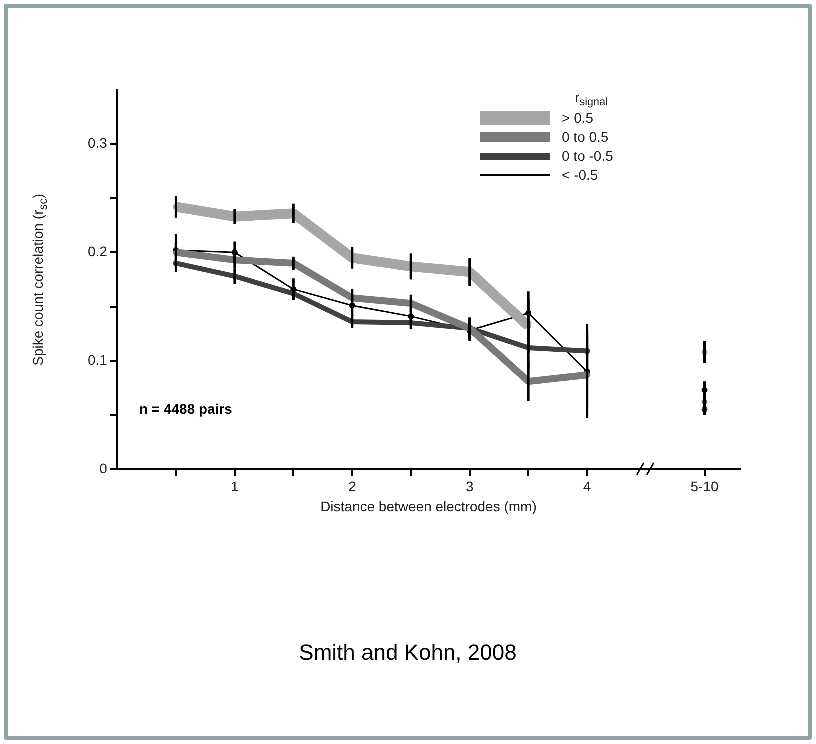 This screenshot has height=744, width=816. I want to click on legend-label: > 0.5, so click(578, 118).